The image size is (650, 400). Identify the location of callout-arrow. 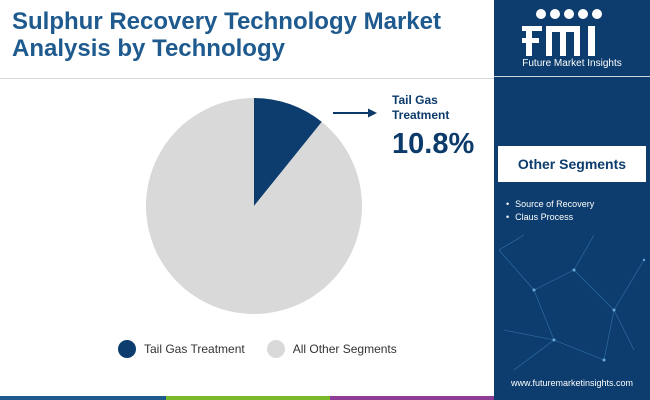
(355, 113).